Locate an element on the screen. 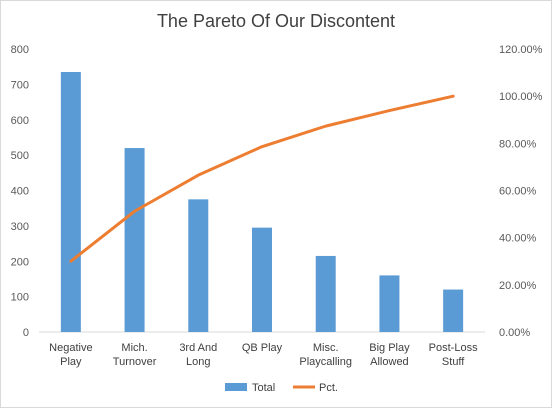 The image size is (552, 408). x-category-label: Mich. Turnover is located at coordinates (135, 355).